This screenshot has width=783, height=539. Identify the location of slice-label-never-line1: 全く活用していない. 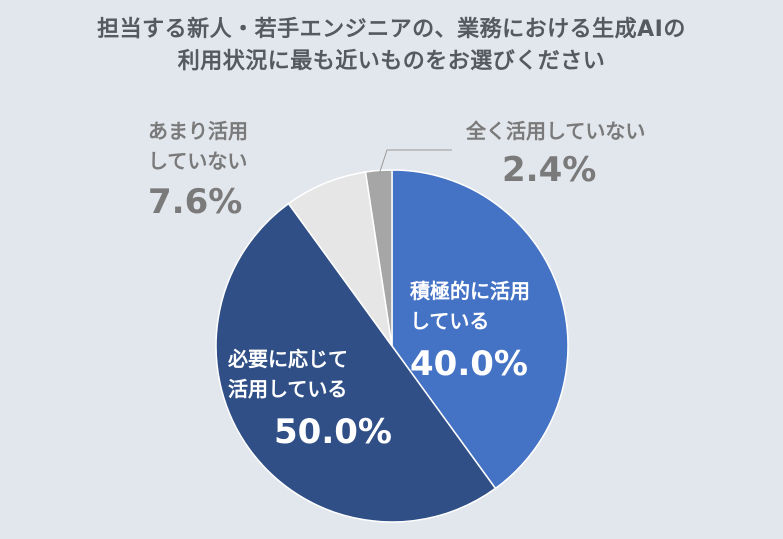
(556, 131).